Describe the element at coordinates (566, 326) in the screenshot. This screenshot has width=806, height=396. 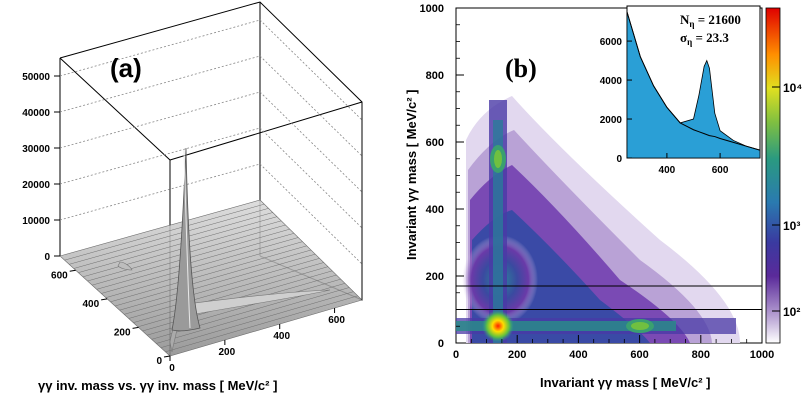
I see `band-horizontal-core` at that location.